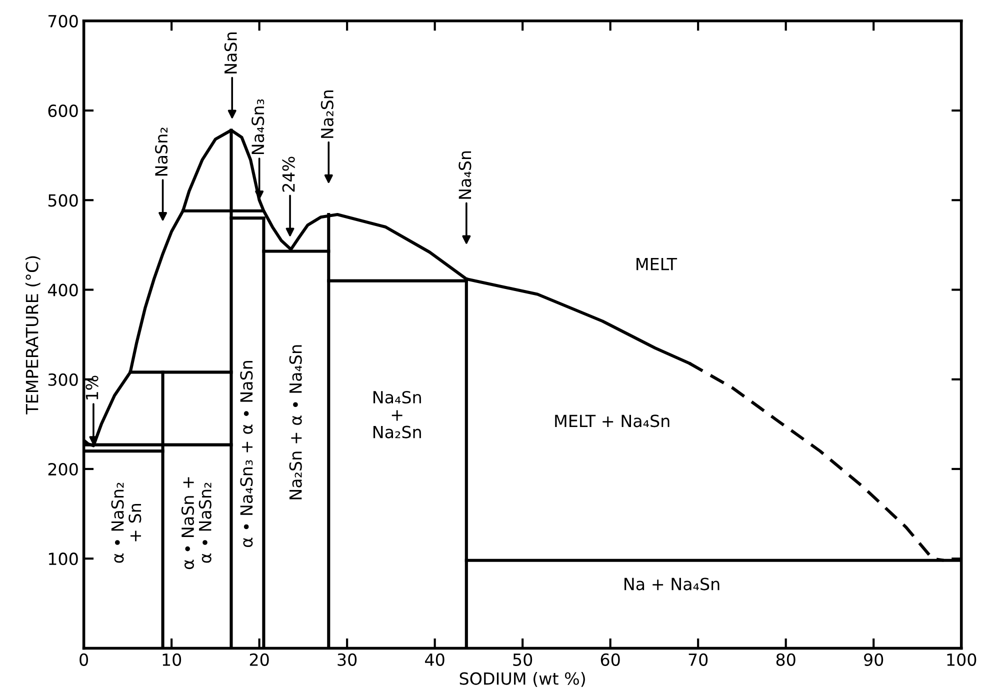  What do you see at coordinates (657, 264) in the screenshot?
I see `annotation: MELT` at bounding box center [657, 264].